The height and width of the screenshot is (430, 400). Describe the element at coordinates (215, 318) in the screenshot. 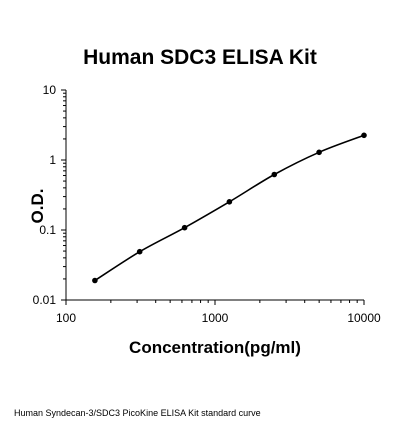

I see `x-tick-label: 1000` at that location.